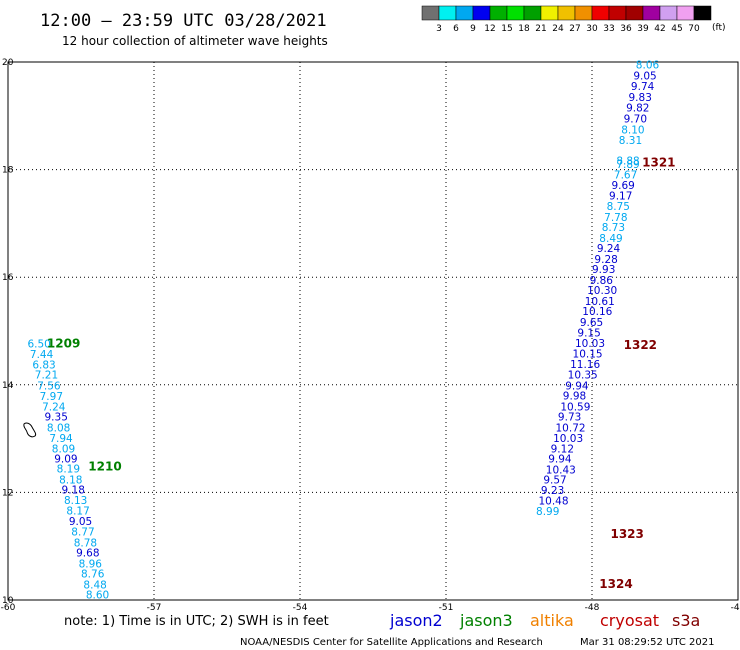 Image resolution: width=740 pixels, height=650 pixels. I want to click on wave-height-label: 7.24, so click(54, 407).